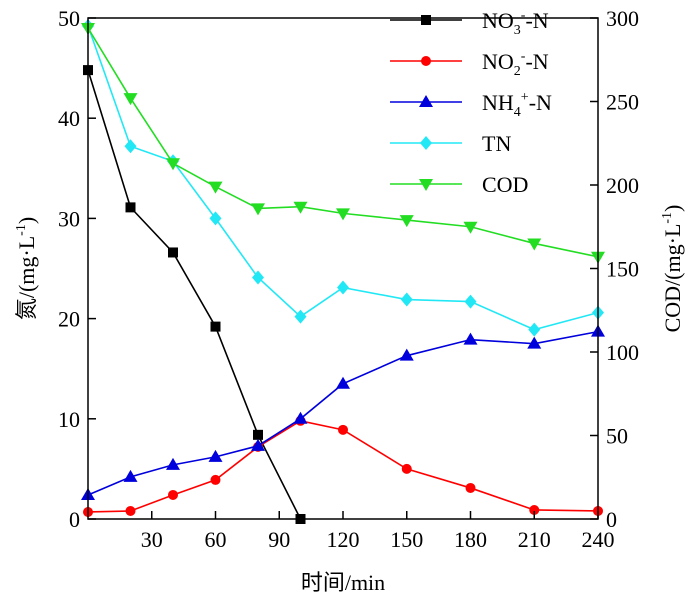  Describe the element at coordinates (152, 539) in the screenshot. I see `x-tick-label: 30` at that location.